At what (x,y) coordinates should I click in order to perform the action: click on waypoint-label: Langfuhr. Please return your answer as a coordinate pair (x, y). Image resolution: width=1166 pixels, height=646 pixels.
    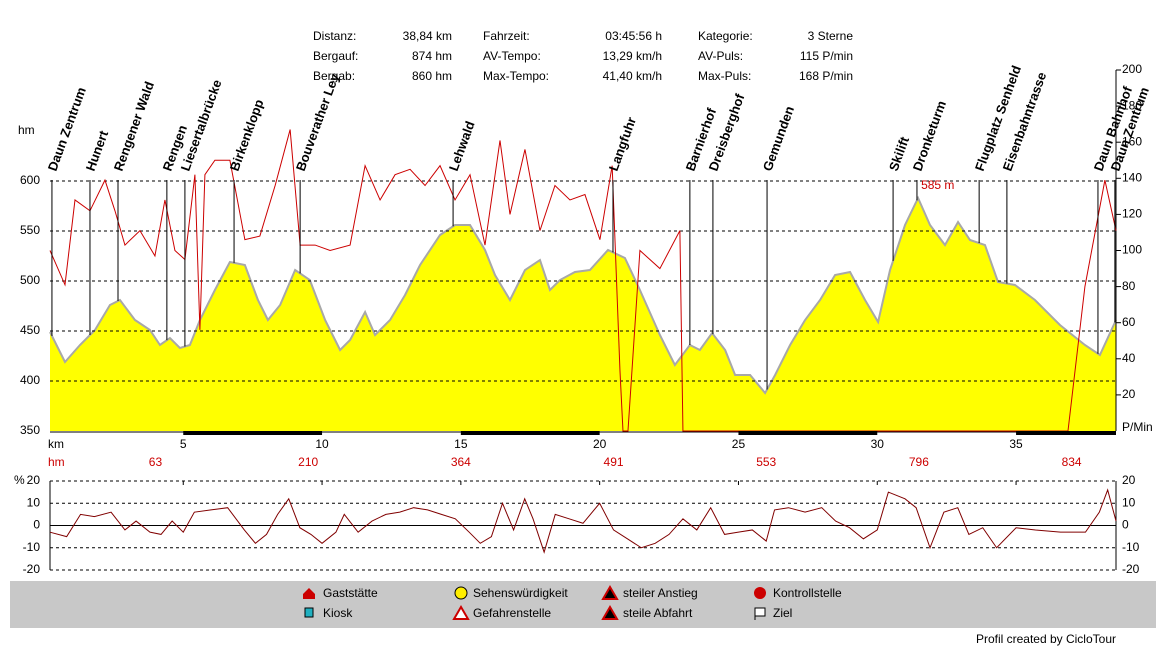
    Looking at the image, I should click on (622, 144).